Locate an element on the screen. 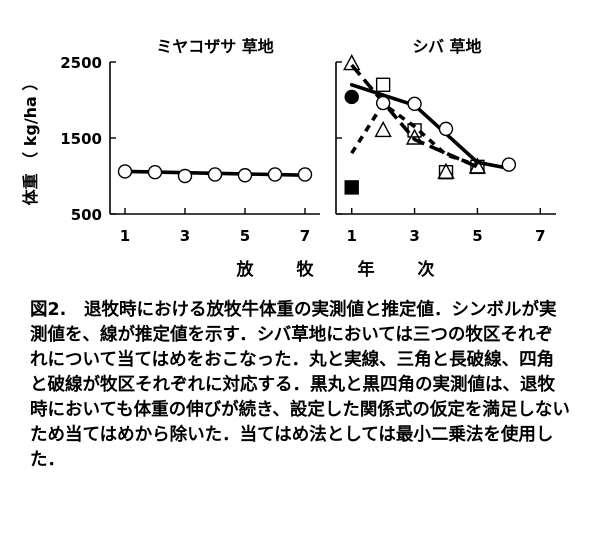  fit-line-long-dash-right is located at coordinates (414, 116).